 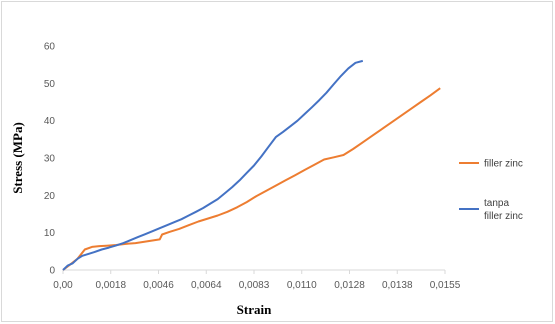 What do you see at coordinates (158, 285) in the screenshot?
I see `x-tick-label: 0,0046` at bounding box center [158, 285].